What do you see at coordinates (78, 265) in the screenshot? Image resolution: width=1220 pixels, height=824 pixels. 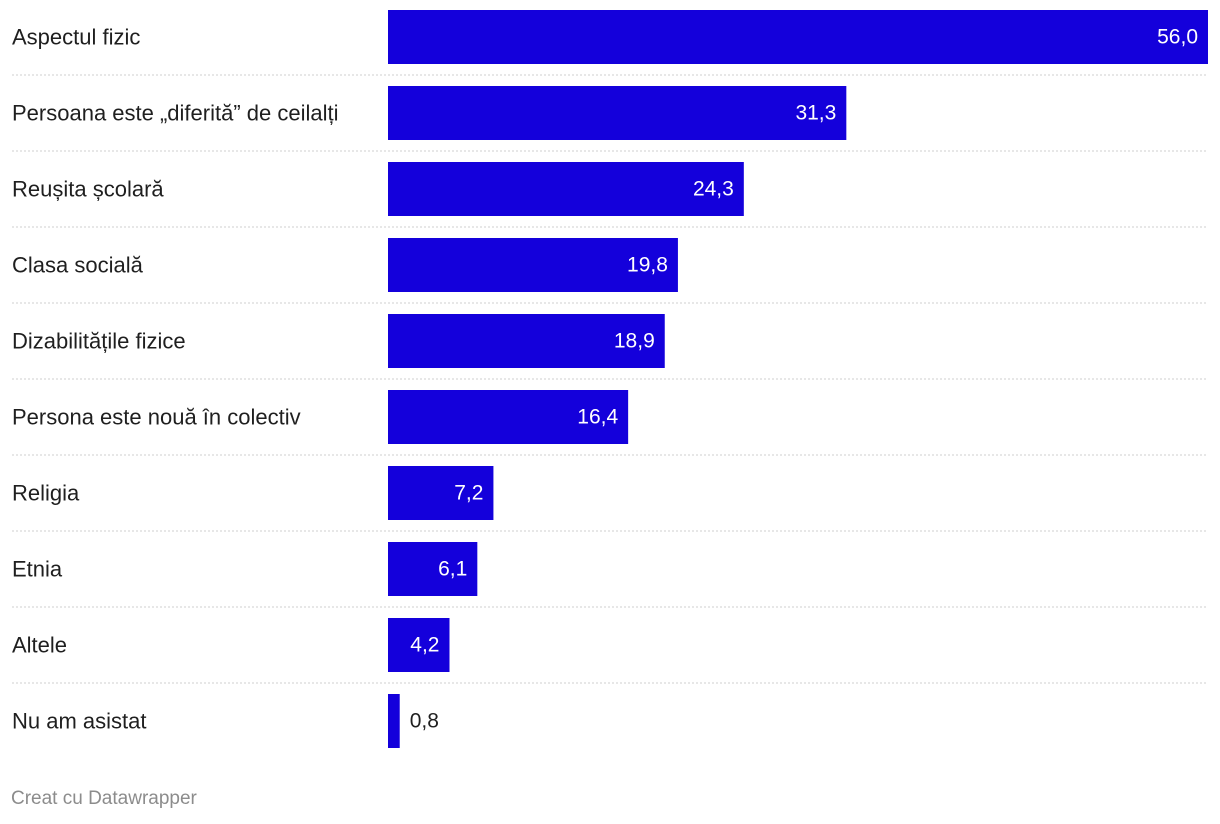 I see `category-label: Clasa socială` at bounding box center [78, 265].